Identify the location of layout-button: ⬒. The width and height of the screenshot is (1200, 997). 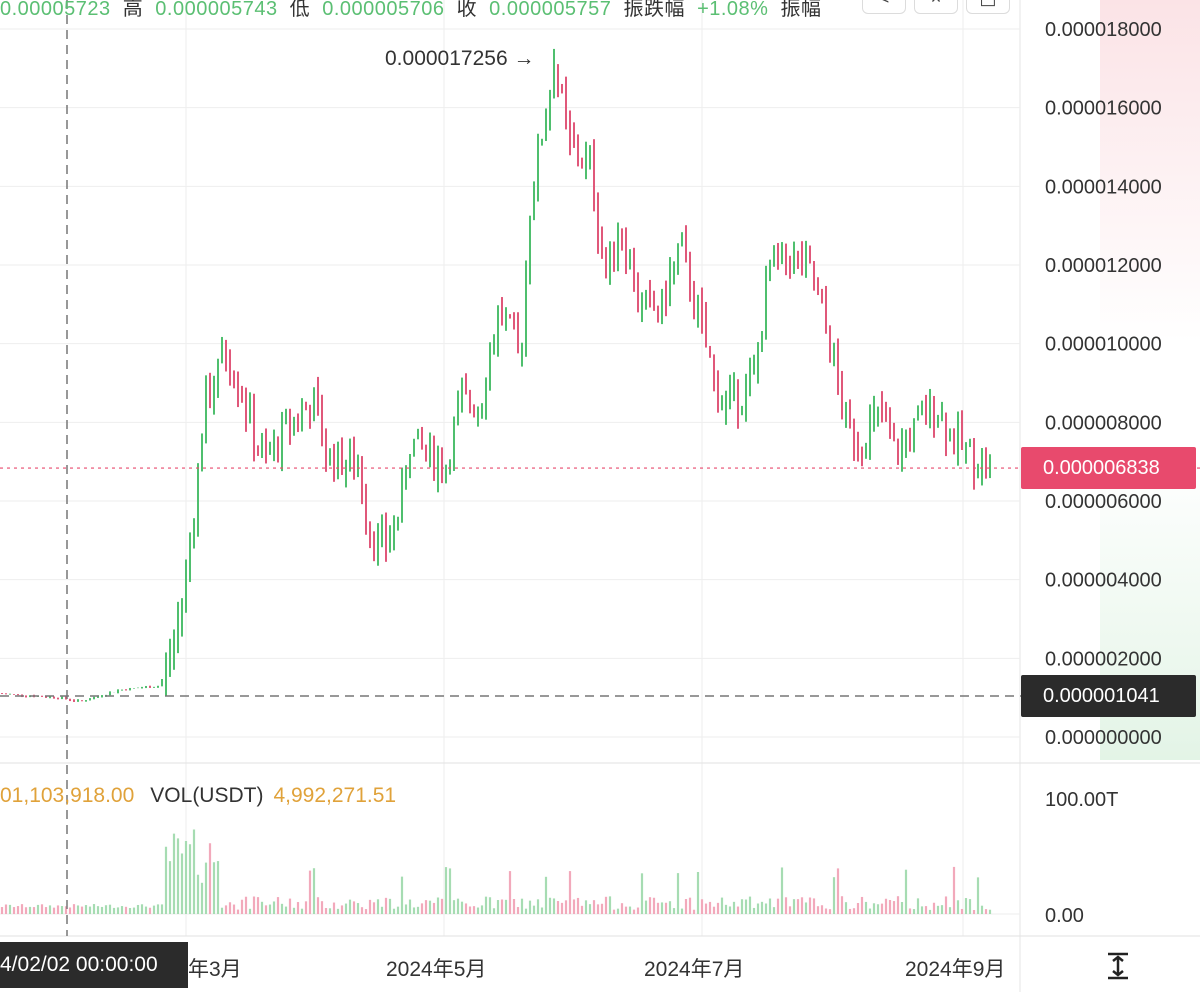
(988, 7).